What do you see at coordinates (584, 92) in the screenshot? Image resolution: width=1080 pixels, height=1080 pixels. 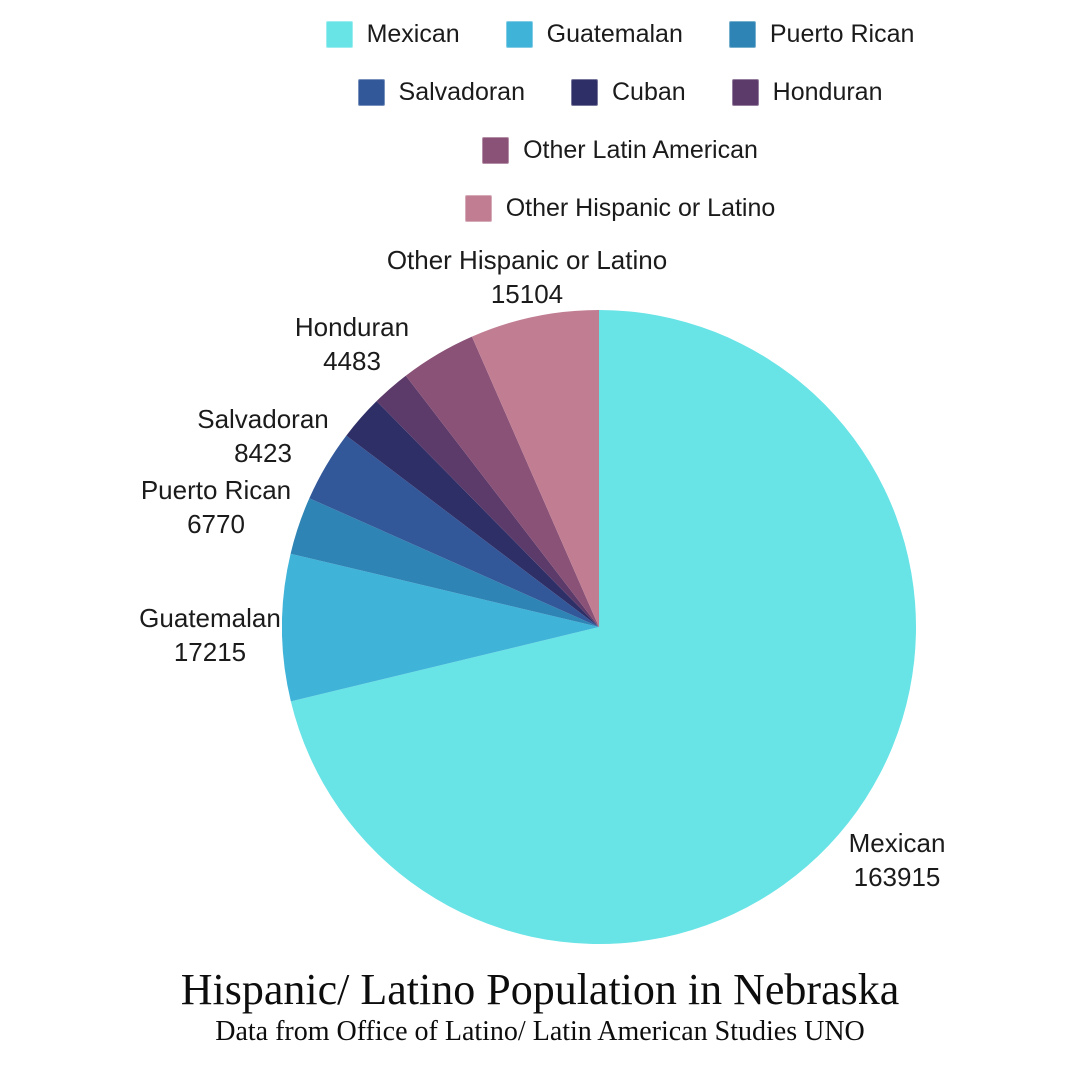 I see `legend-swatch-cuban` at bounding box center [584, 92].